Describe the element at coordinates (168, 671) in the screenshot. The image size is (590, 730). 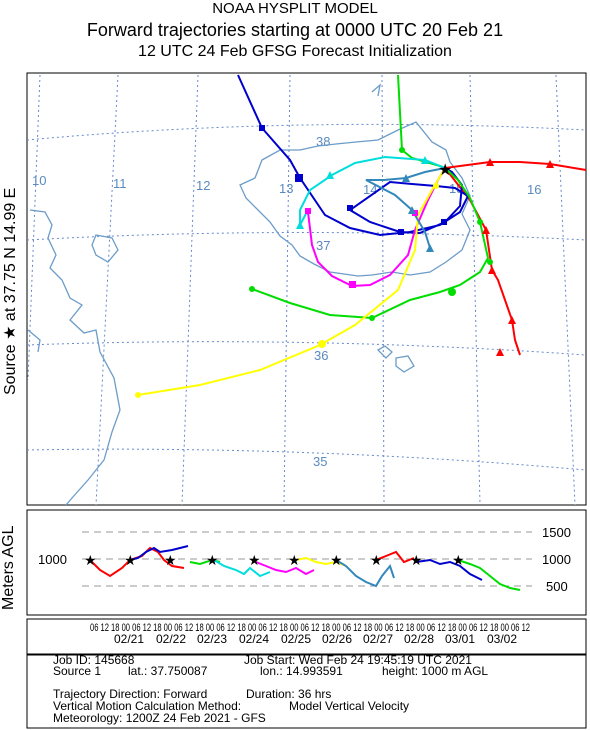
I see `source-lat: lat.: 37.750087` at that location.